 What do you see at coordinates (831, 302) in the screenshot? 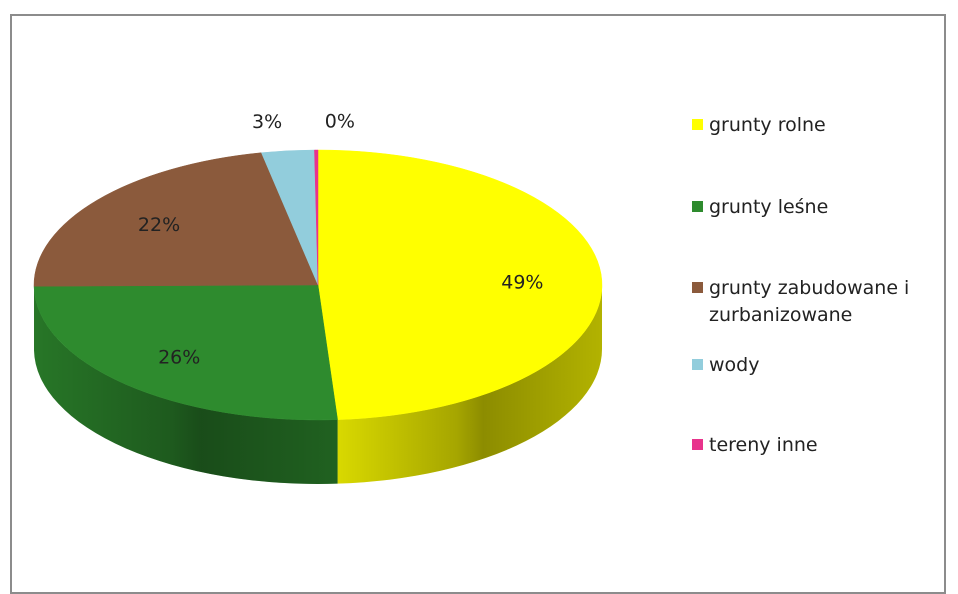
I see `legend-label-grunty-zabudowane-i-zurbanizowane: grunty zabudowane i zurbanizowane` at bounding box center [831, 302].